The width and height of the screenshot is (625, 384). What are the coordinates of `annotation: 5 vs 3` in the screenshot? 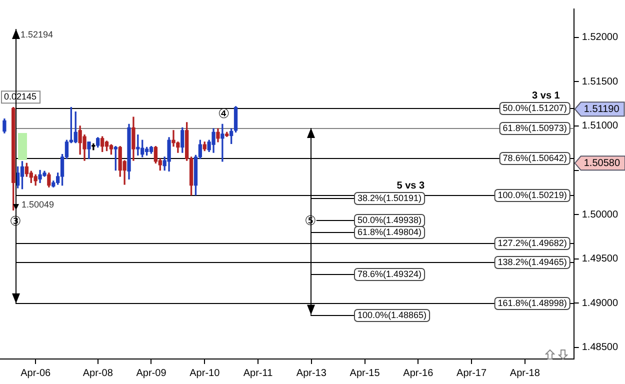 It's located at (410, 186).